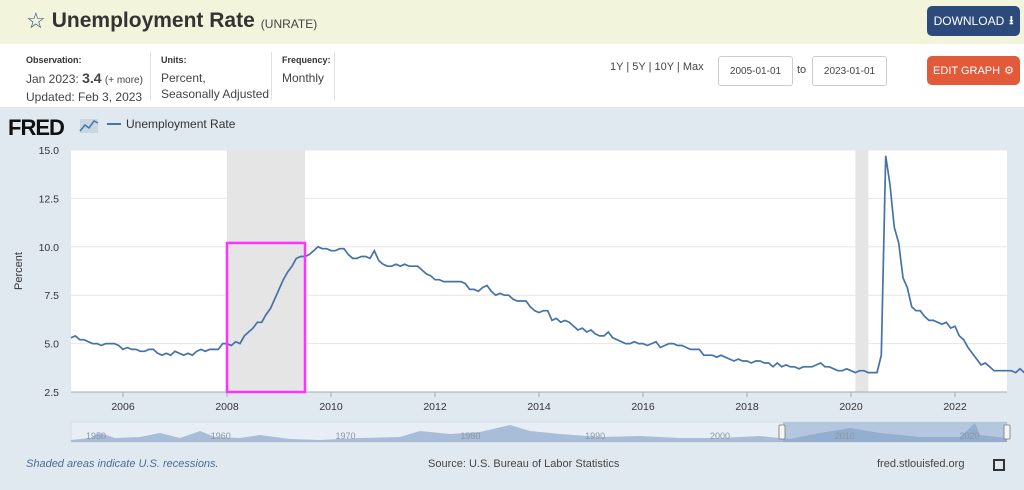 The width and height of the screenshot is (1024, 490). What do you see at coordinates (266, 317) in the screenshot?
I see `highlight-box` at bounding box center [266, 317].